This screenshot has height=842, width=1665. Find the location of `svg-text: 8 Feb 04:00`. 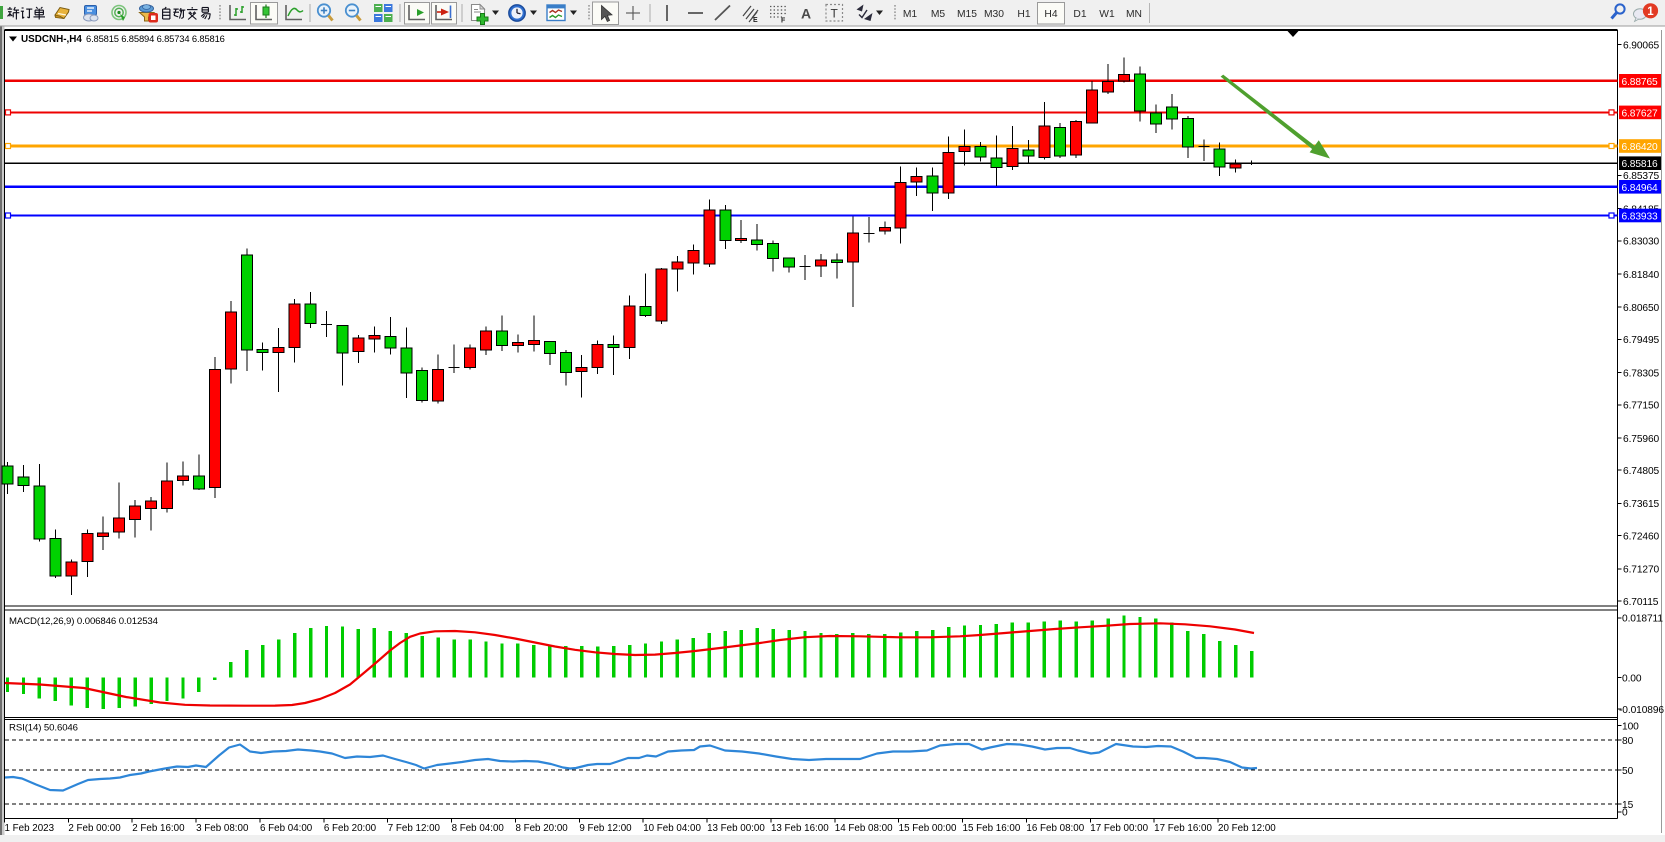

svg-text: 8 Feb 04:00 is located at coordinates (478, 828).